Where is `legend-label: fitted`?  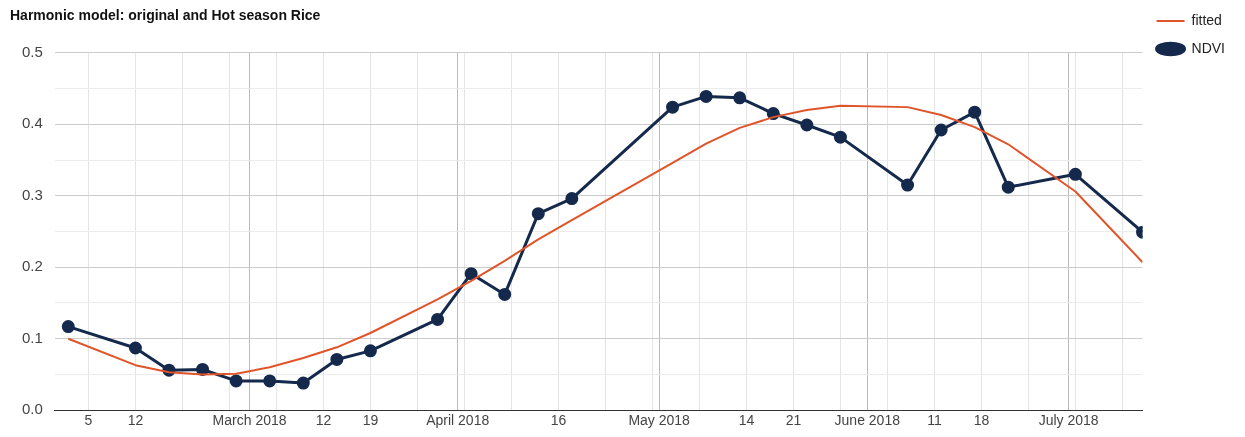 legend-label: fitted is located at coordinates (1206, 19).